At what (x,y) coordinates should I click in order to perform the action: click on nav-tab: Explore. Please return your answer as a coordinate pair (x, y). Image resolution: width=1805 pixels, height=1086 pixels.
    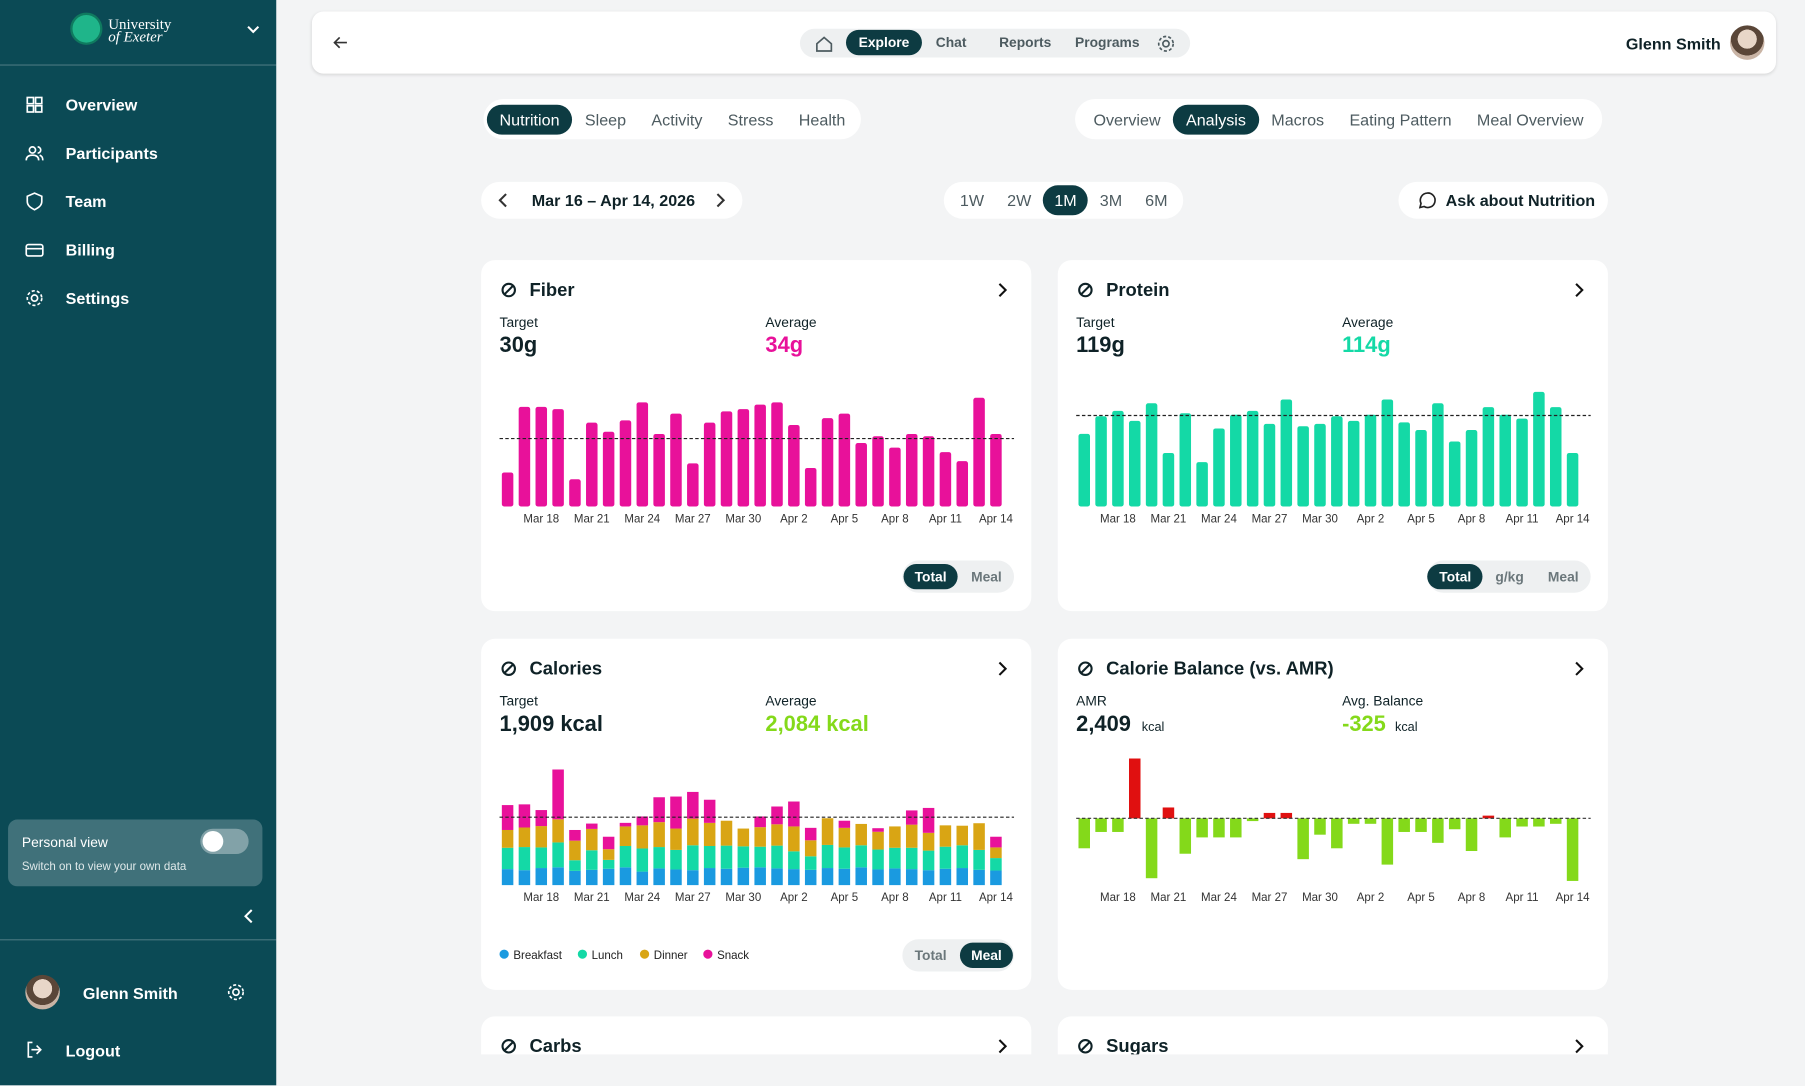
    Looking at the image, I should click on (883, 42).